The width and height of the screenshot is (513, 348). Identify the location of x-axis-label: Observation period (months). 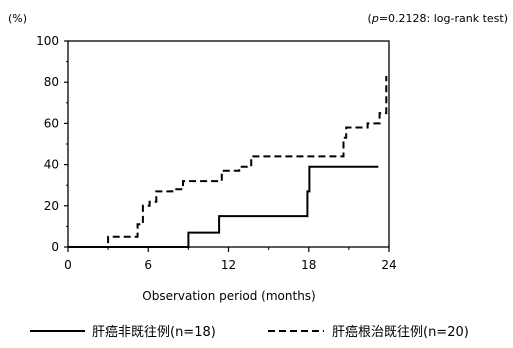
(229, 296).